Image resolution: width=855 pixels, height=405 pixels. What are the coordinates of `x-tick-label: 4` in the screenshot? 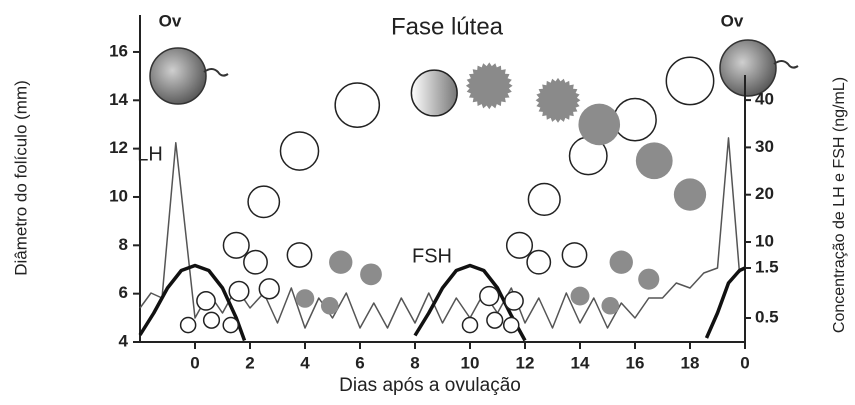 It's located at (305, 362).